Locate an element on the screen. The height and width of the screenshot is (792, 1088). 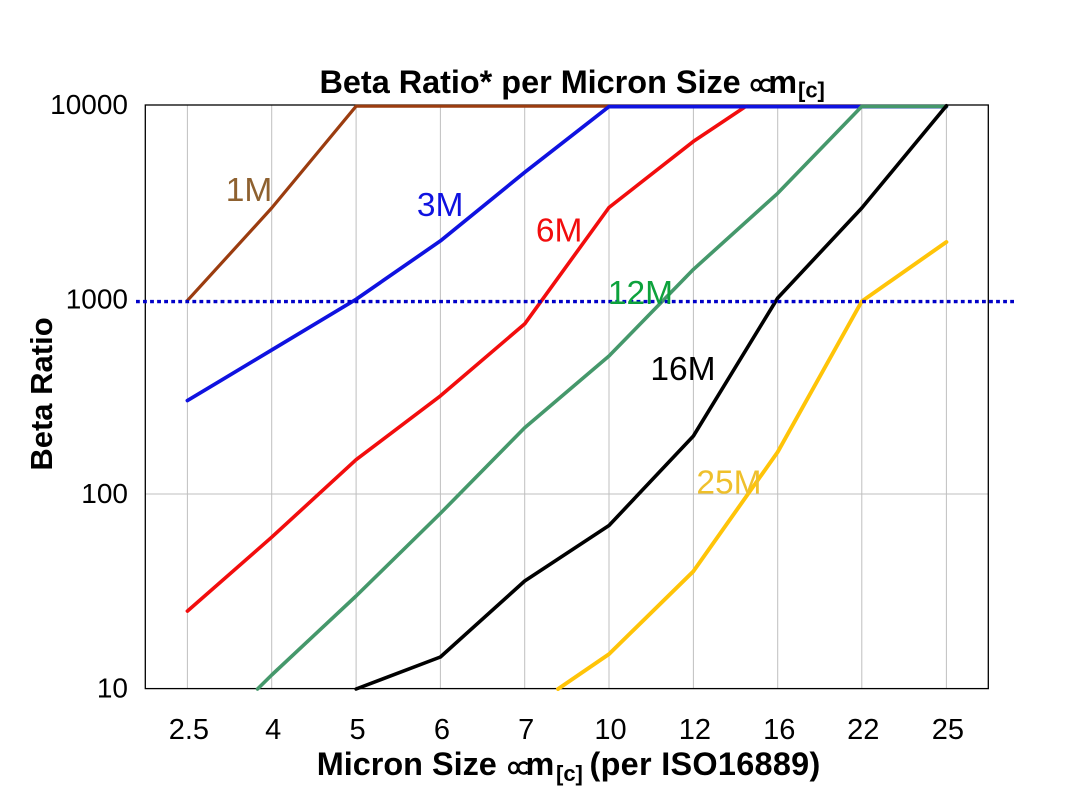
svg-text: 1000 is located at coordinates (97, 299).